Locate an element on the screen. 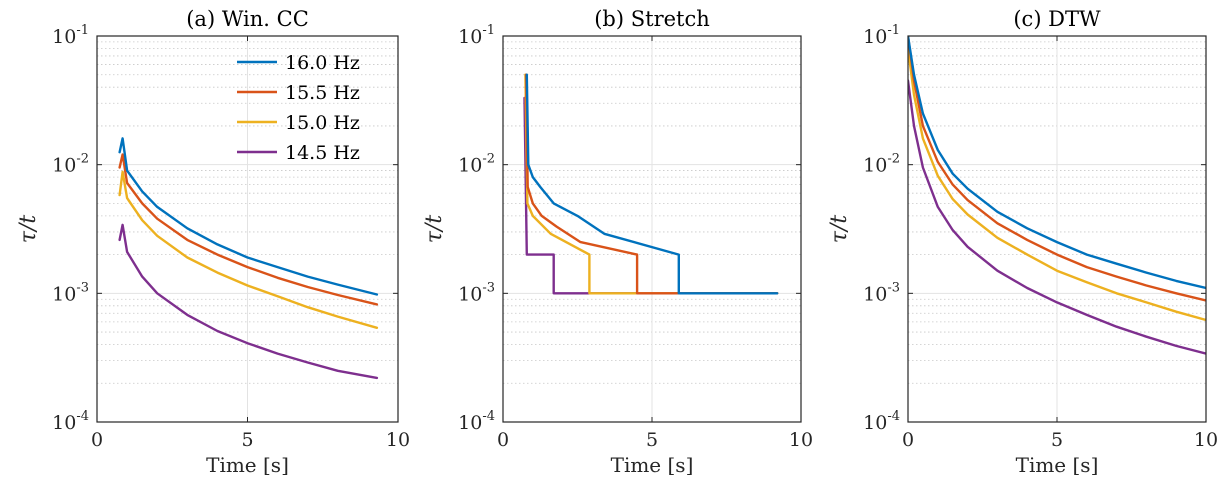  legend-entry: 16.0 Hz is located at coordinates (322, 63).